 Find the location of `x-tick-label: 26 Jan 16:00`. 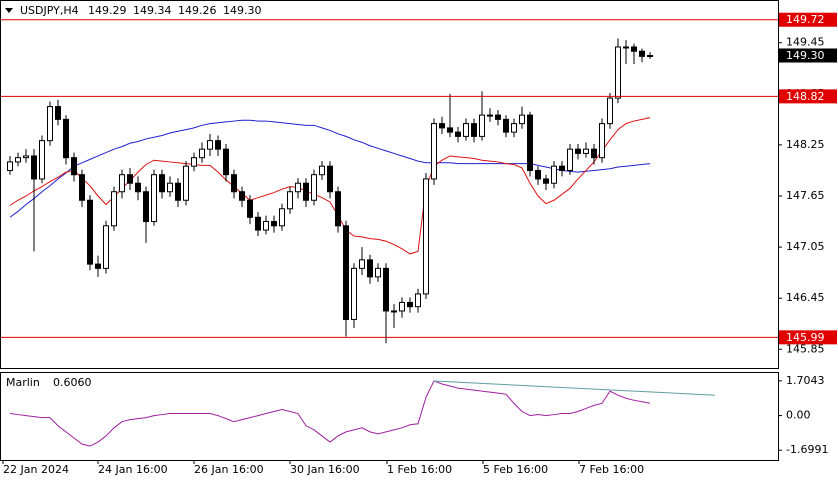

x-tick-label: 26 Jan 16:00 is located at coordinates (229, 469).